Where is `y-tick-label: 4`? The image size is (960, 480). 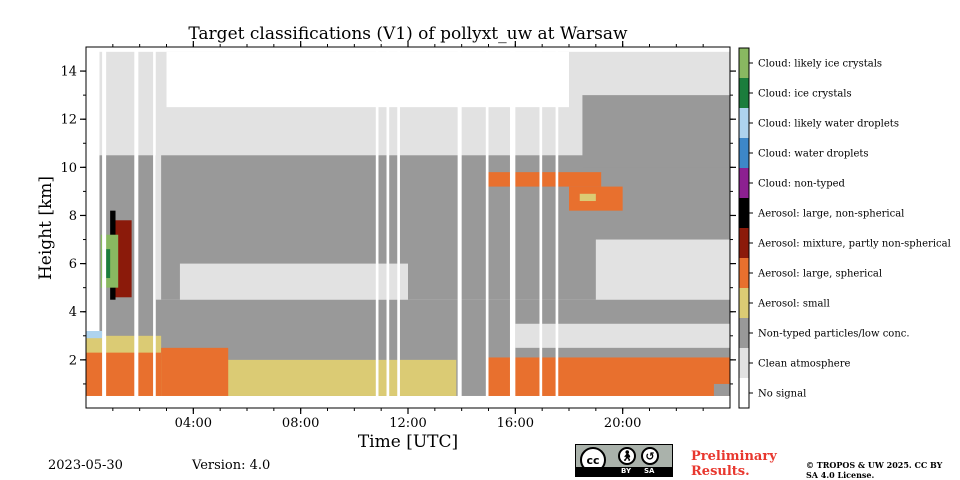
y-tick-label: 4 is located at coordinates (73, 312).